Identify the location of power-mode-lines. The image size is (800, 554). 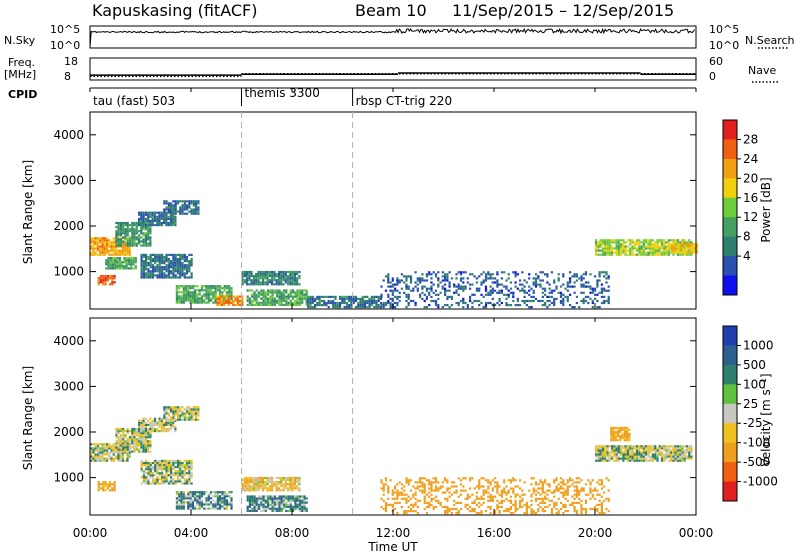
(297, 210).